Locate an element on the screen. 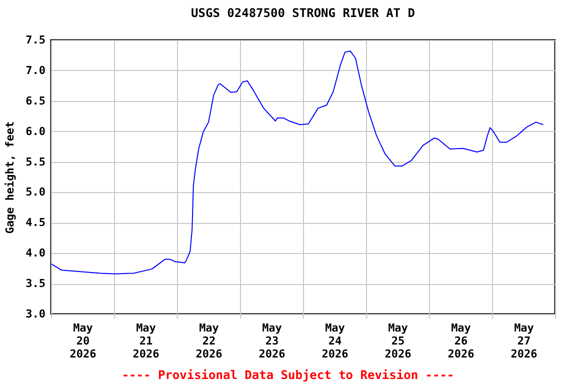 The height and width of the screenshot is (384, 576). chart-title: USGS 02487500 STRONG RIVER AT D is located at coordinates (303, 13).